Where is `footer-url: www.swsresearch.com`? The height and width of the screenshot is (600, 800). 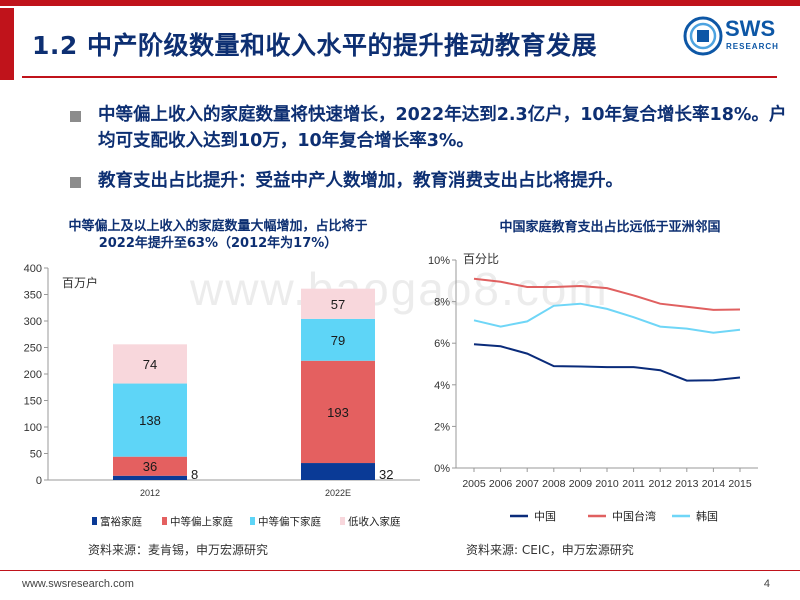
footer-url: www.swsresearch.com is located at coordinates (78, 584).